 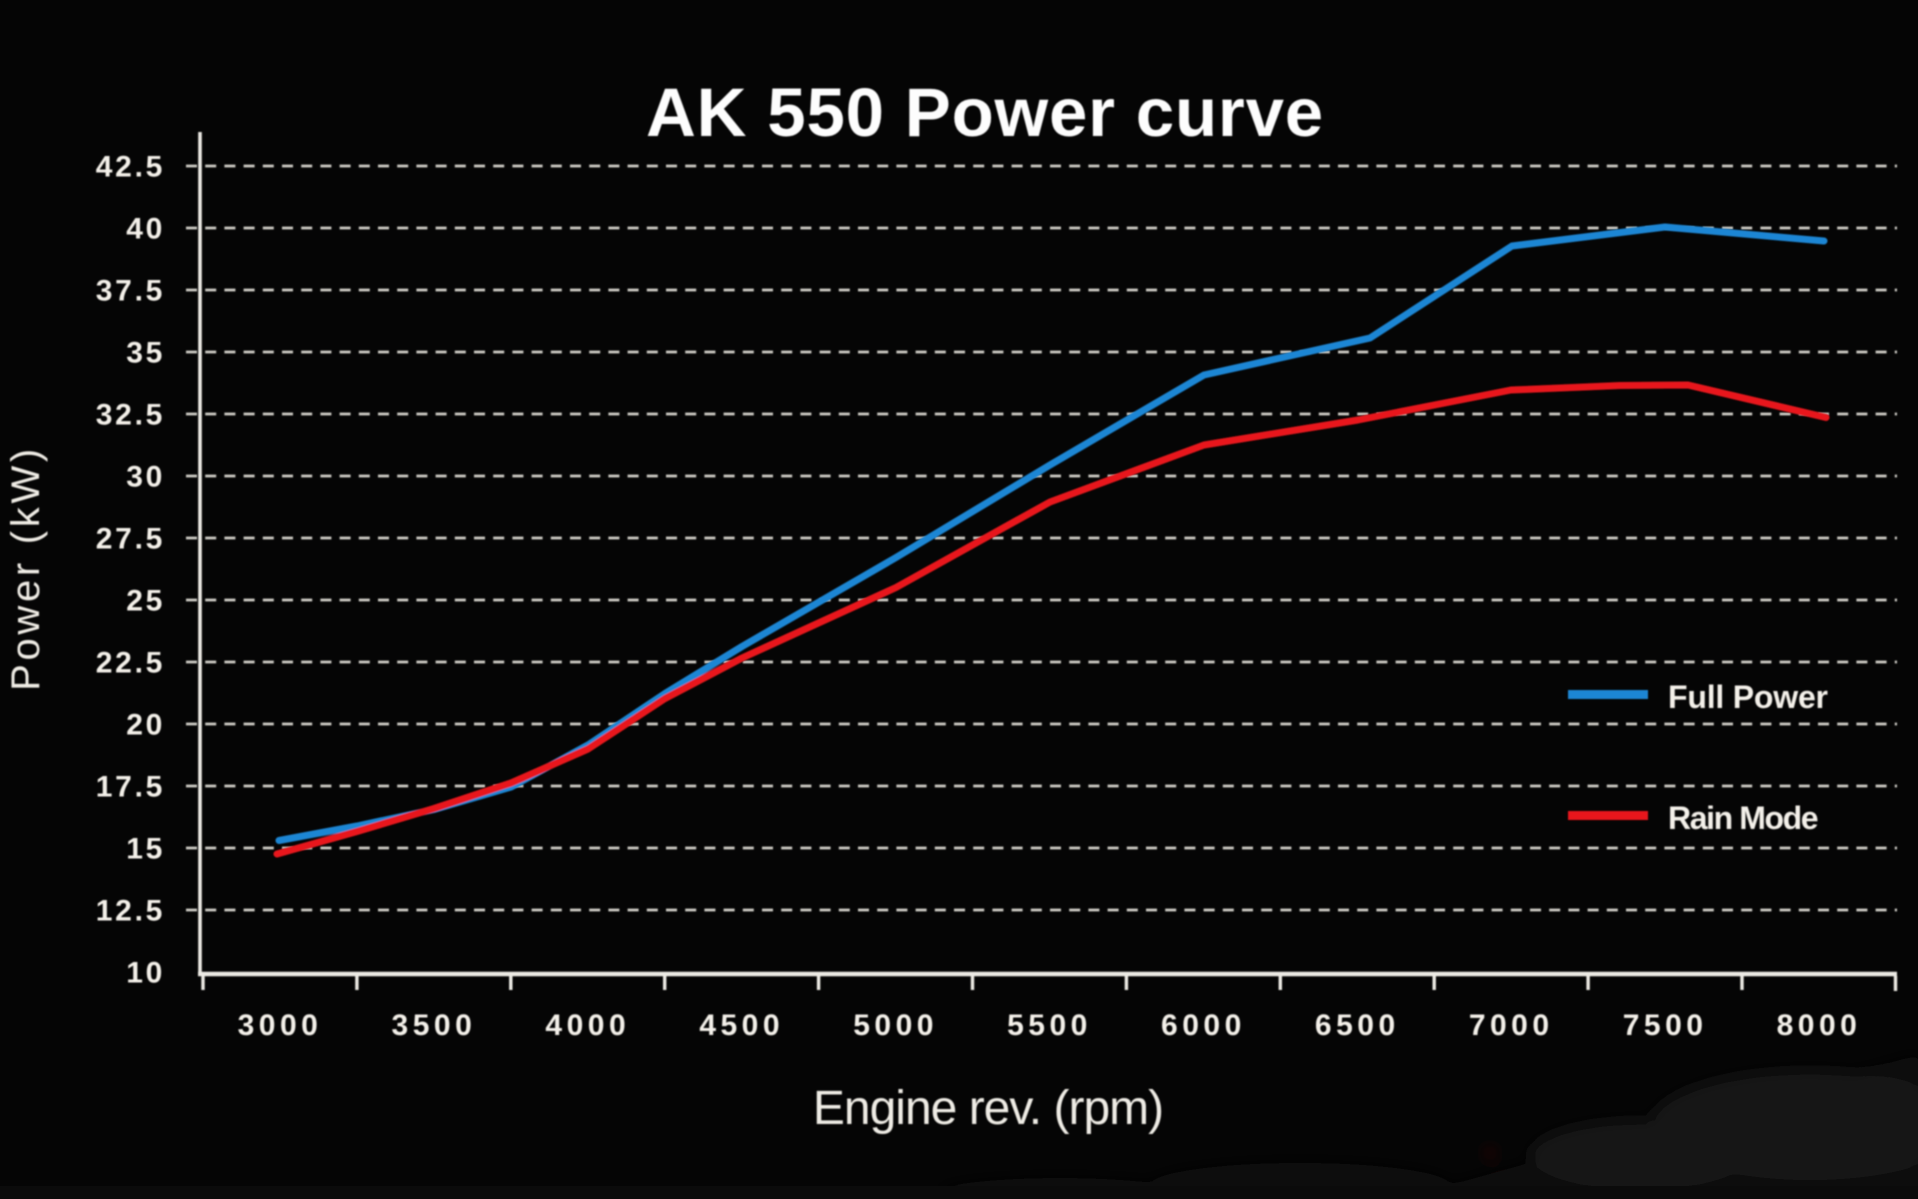 I want to click on svg-text: 4500, so click(x=741, y=1025).